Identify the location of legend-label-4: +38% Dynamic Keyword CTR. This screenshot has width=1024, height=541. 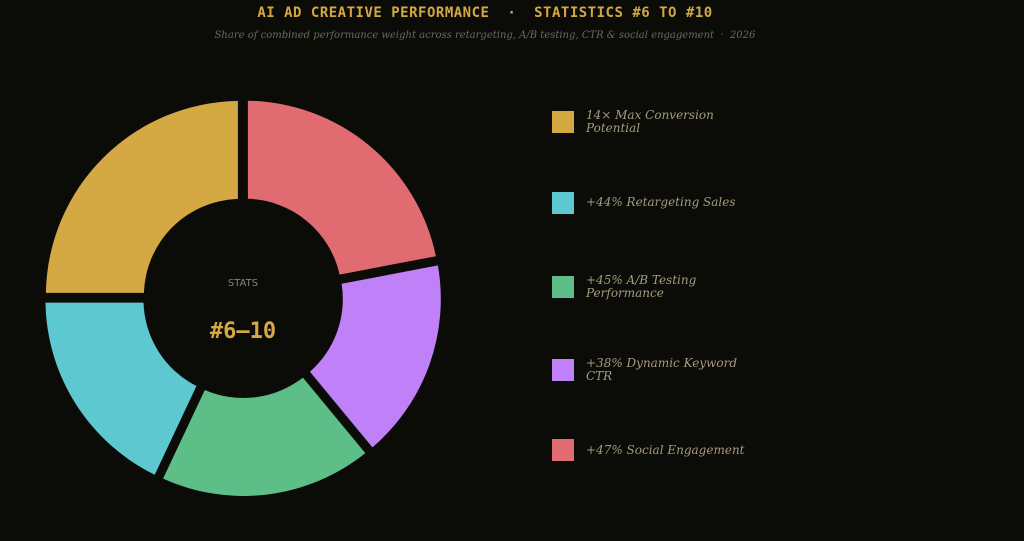
(662, 369).